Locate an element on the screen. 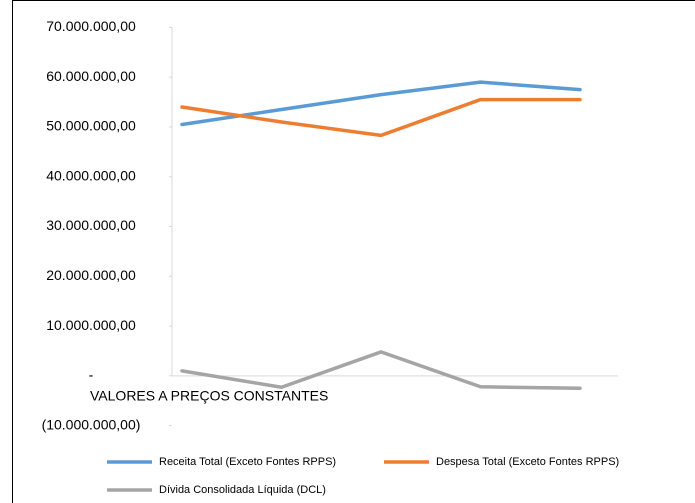 The height and width of the screenshot is (503, 695). y-tick-label: 20.000.000,00 is located at coordinates (91, 275).